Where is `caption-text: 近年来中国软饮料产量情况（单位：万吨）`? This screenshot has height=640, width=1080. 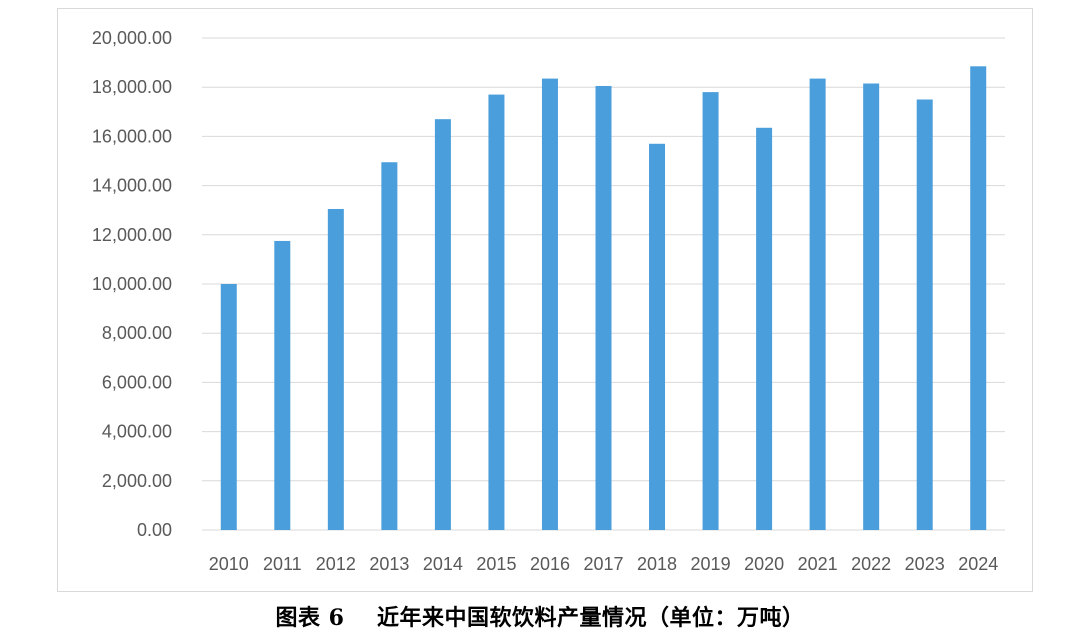 caption-text: 近年来中国软饮料产量情况（单位：万吨） is located at coordinates (591, 618).